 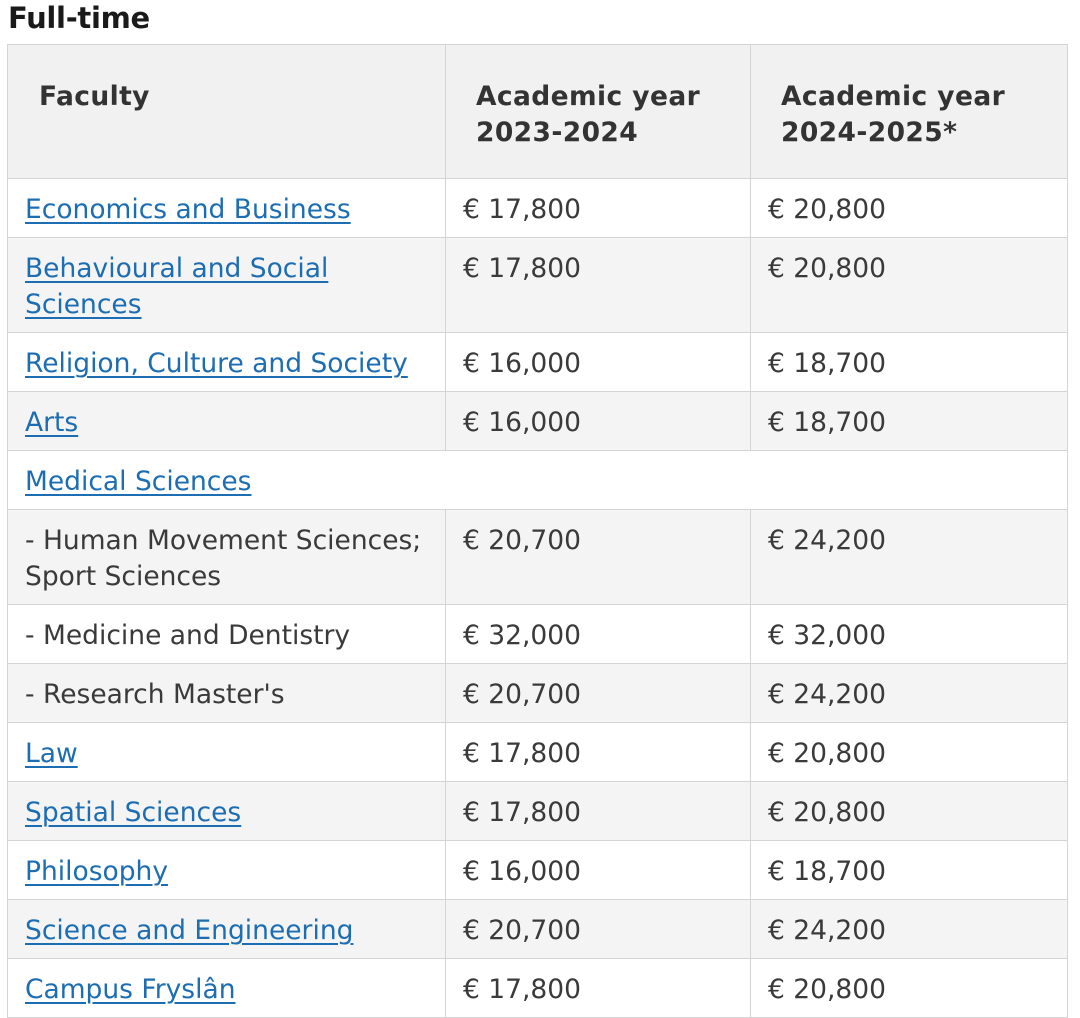 I want to click on table-row: Arts € 16,000 € 18,700, so click(x=537, y=421).